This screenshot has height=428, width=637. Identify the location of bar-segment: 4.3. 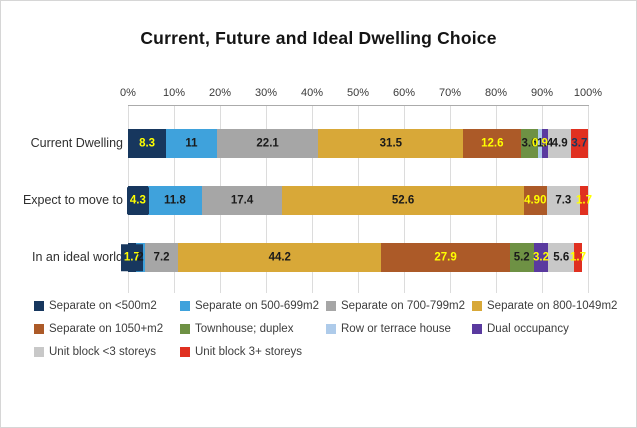
(137, 200).